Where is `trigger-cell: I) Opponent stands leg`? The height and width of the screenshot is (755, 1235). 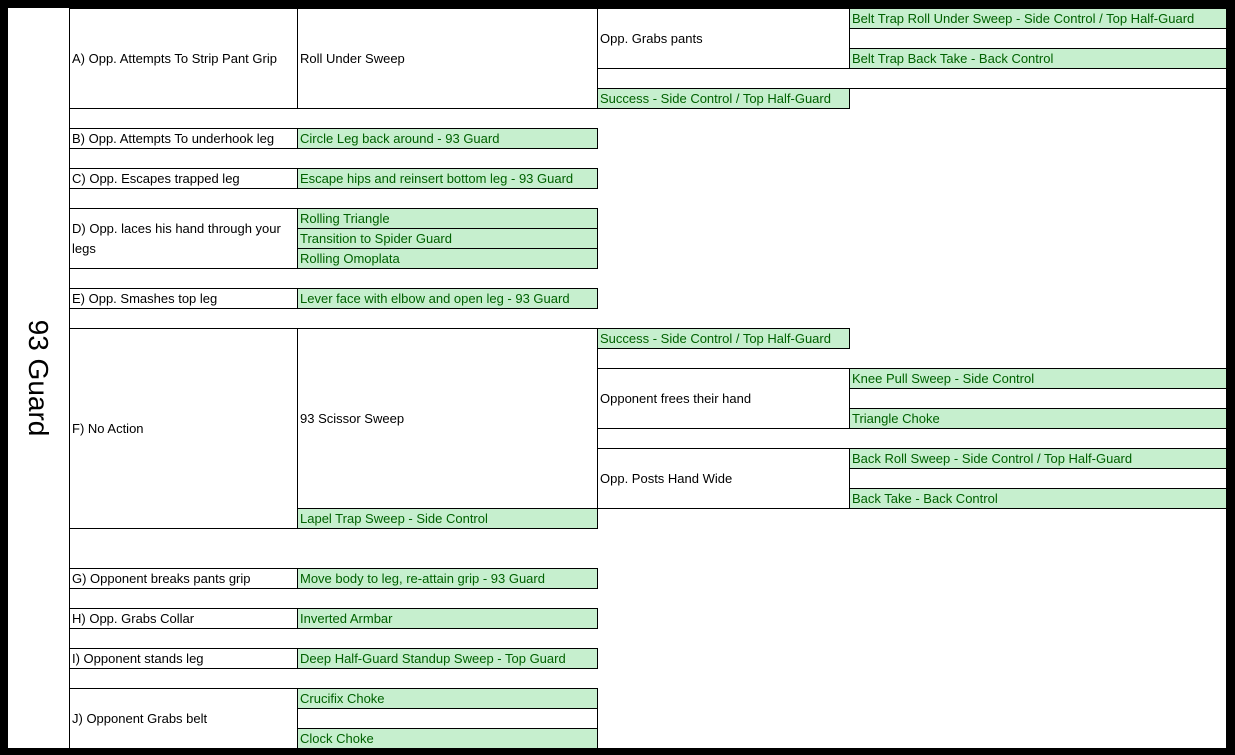
trigger-cell: I) Opponent stands leg is located at coordinates (183, 658).